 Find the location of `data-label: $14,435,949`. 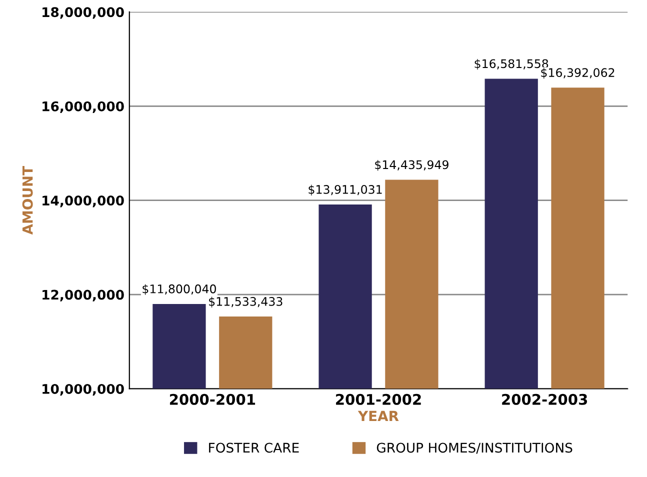

data-label: $14,435,949 is located at coordinates (411, 165).